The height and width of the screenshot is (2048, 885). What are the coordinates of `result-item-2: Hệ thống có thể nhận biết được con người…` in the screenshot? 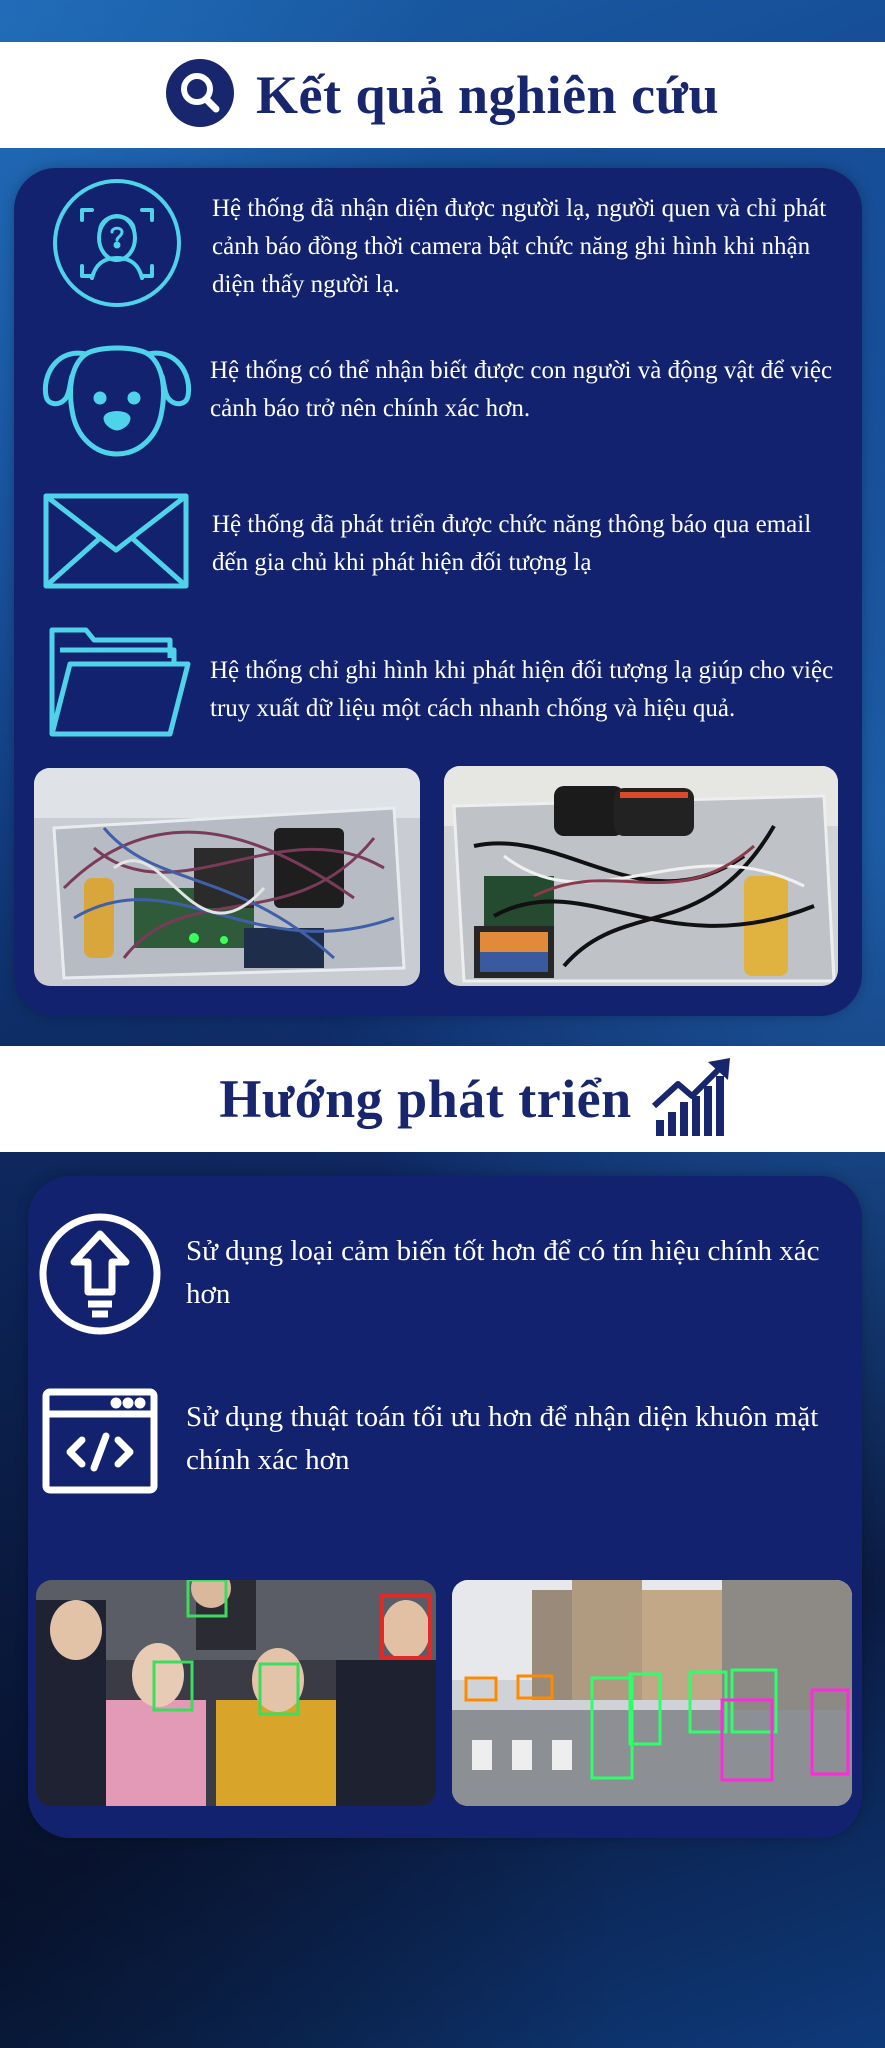 It's located at (530, 390).